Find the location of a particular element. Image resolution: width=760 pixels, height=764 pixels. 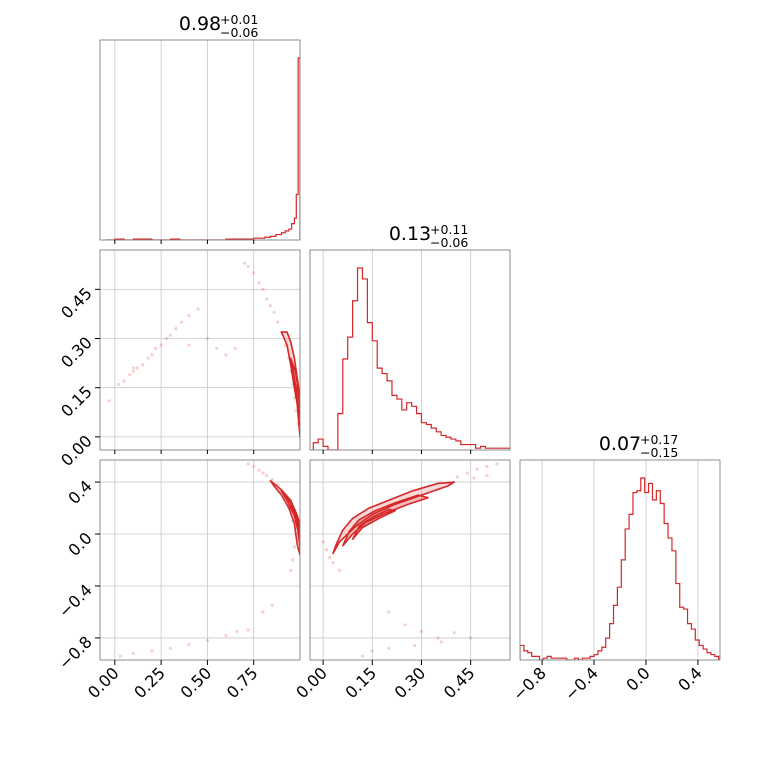

panel-diag-2: 0.07+0.17−0.15 is located at coordinates (620, 546).